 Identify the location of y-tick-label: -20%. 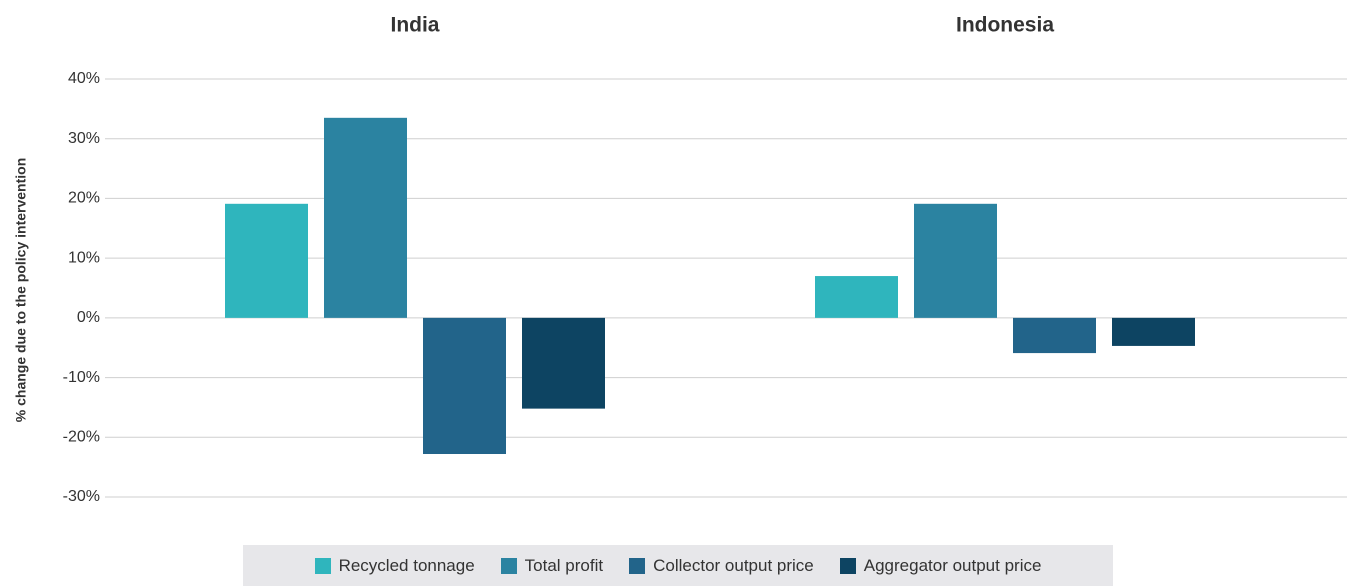
(81, 437).